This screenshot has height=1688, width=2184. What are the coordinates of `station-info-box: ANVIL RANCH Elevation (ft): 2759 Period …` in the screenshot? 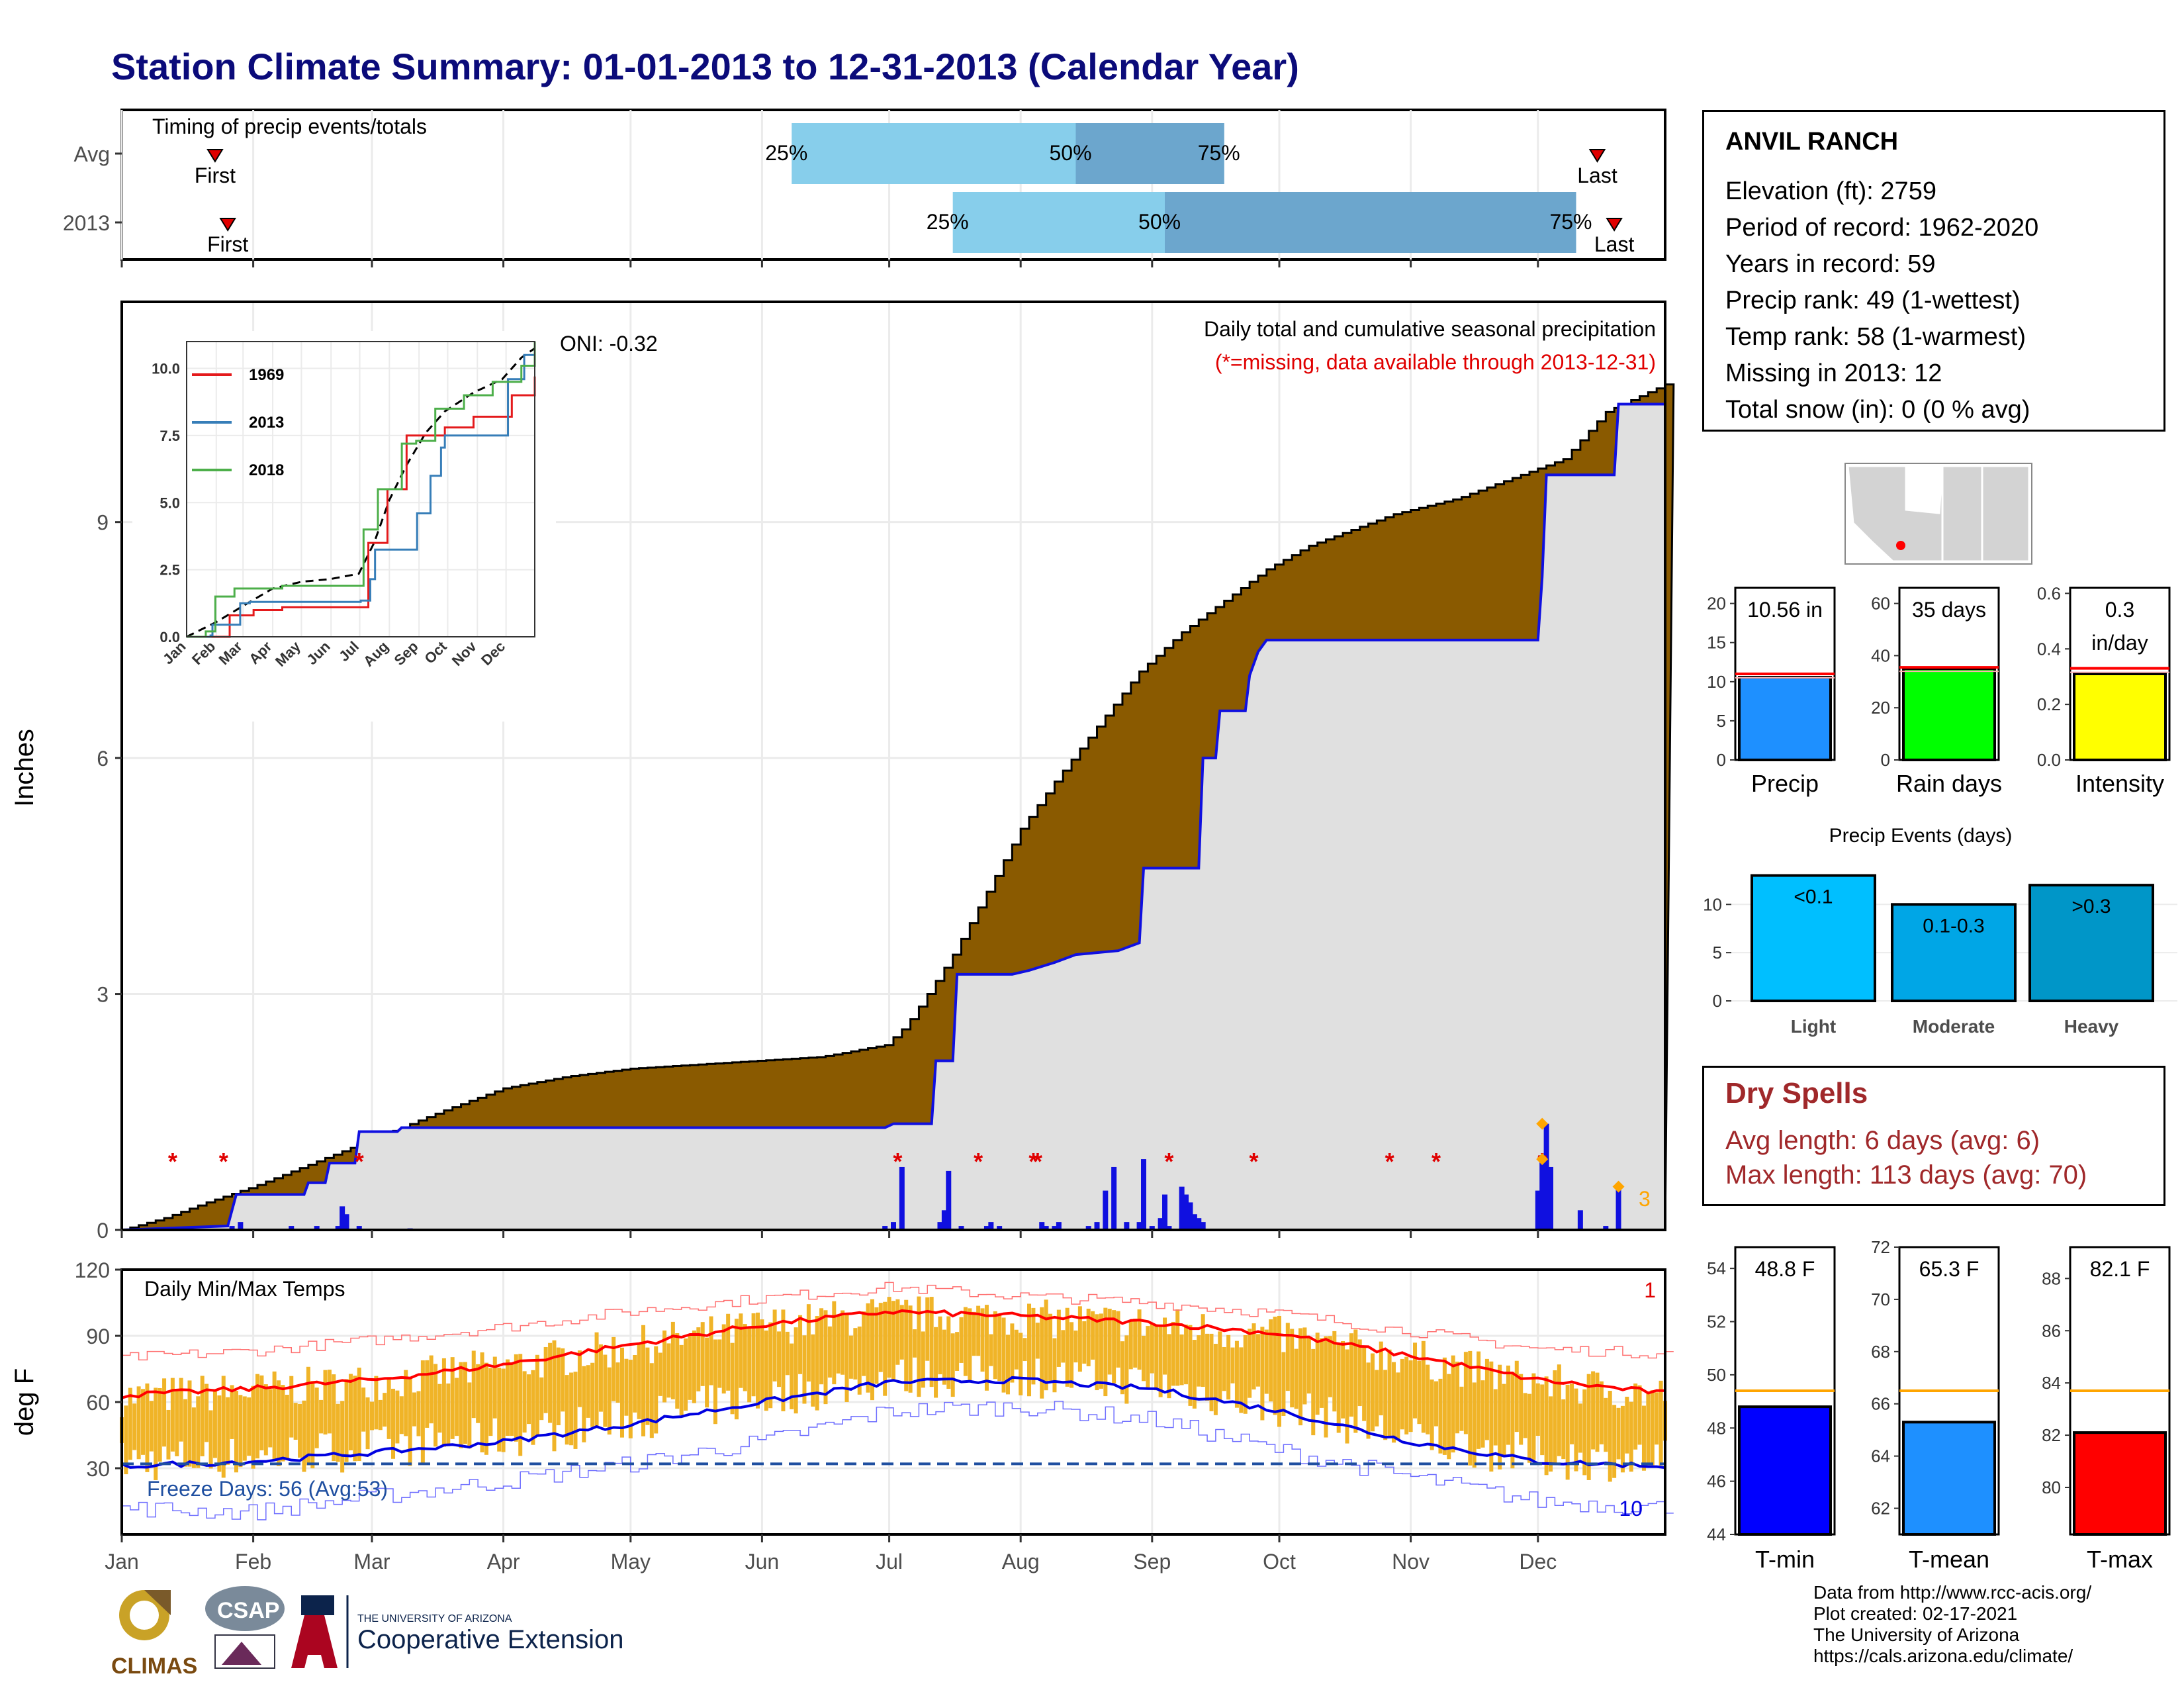 It's located at (1934, 271).